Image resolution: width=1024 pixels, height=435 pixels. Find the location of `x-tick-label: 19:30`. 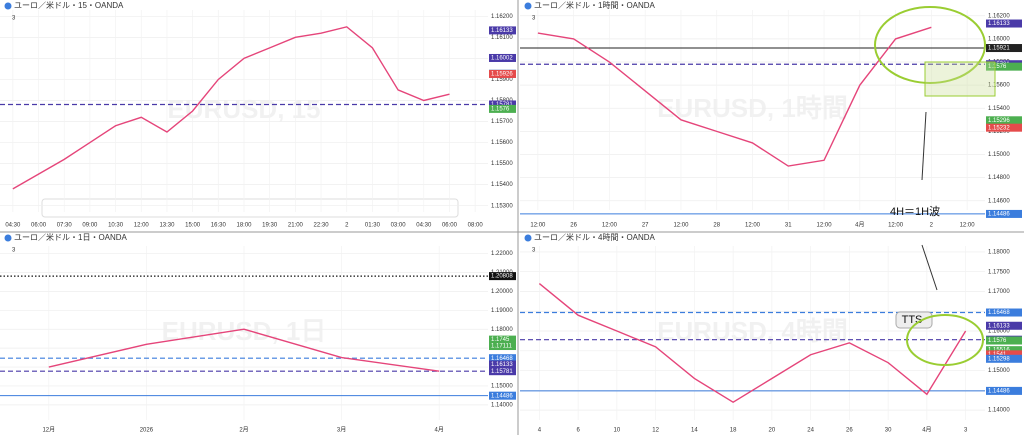

x-tick-label: 19:30 is located at coordinates (270, 226).